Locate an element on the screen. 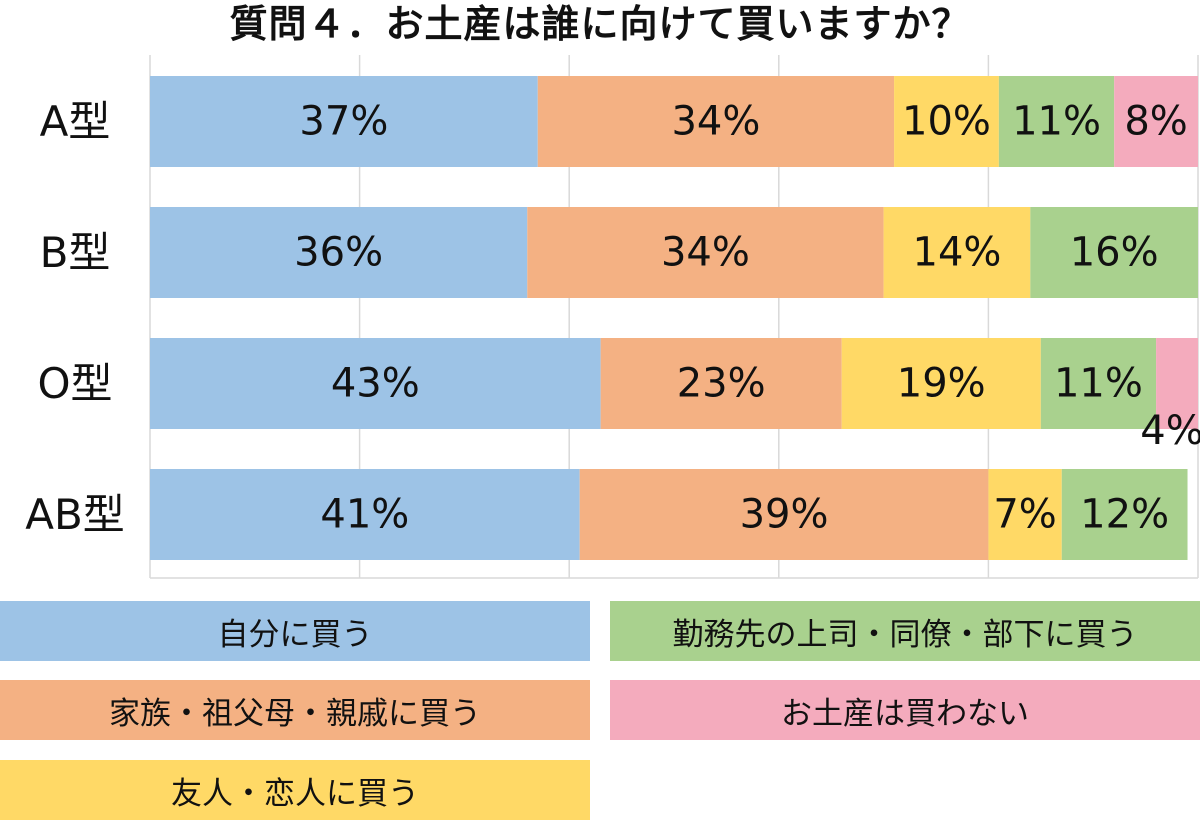  data-label: 4% is located at coordinates (1170, 431).